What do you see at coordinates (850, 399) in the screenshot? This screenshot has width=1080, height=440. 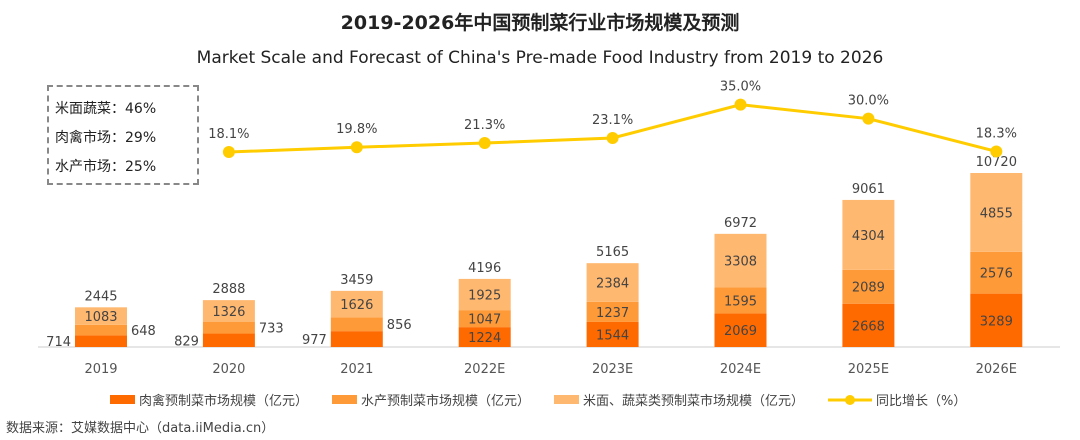 I see `legend-line-swatch` at bounding box center [850, 399].